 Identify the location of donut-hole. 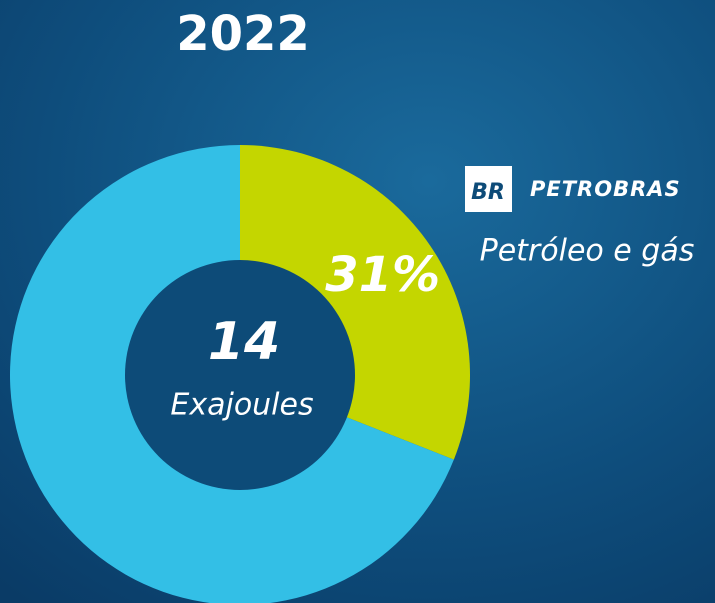
(240, 375).